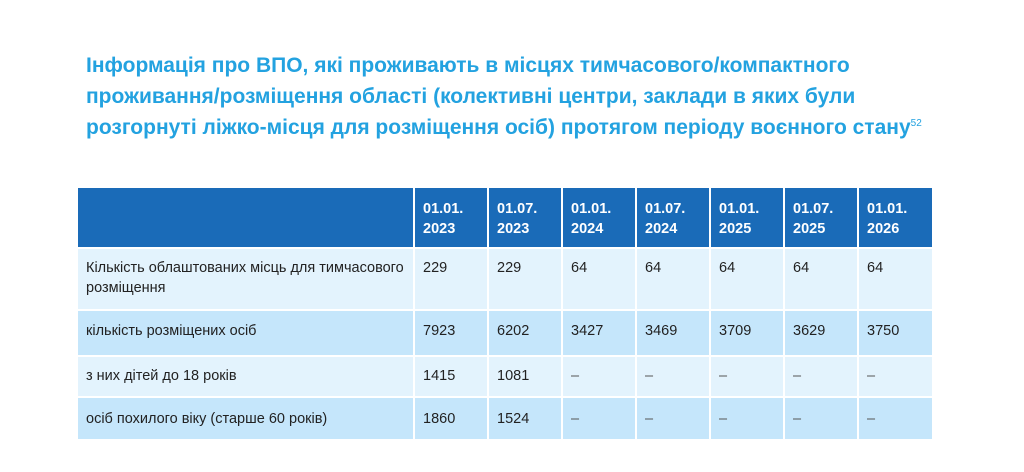 This screenshot has height=472, width=1024. I want to click on header-date: 01.07. 2025, so click(820, 218).